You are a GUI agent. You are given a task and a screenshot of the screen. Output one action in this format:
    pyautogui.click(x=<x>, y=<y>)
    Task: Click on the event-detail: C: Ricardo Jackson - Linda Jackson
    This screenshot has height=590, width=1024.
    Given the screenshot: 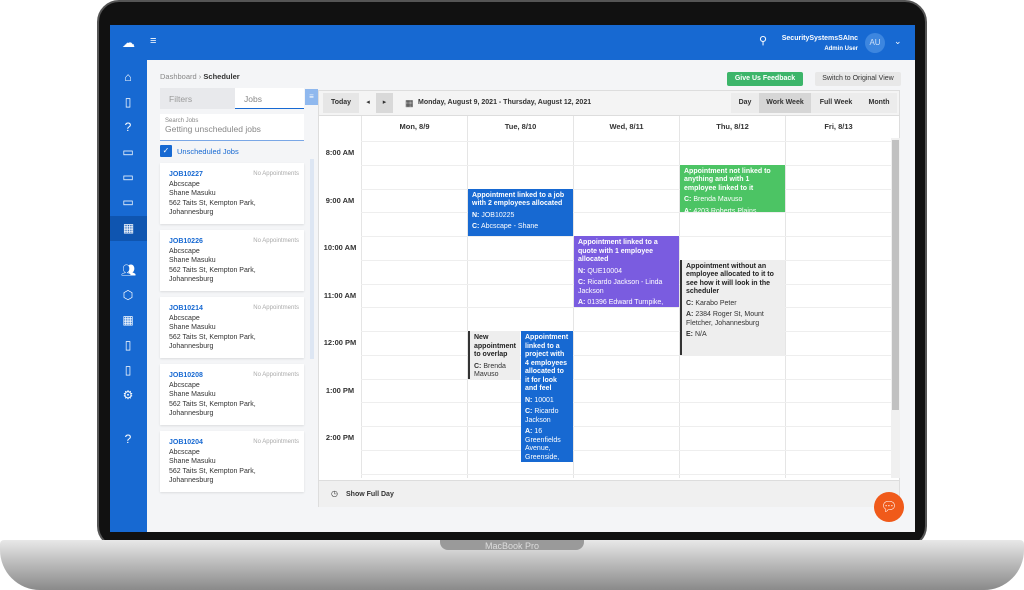 What is the action you would take?
    pyautogui.click(x=620, y=287)
    